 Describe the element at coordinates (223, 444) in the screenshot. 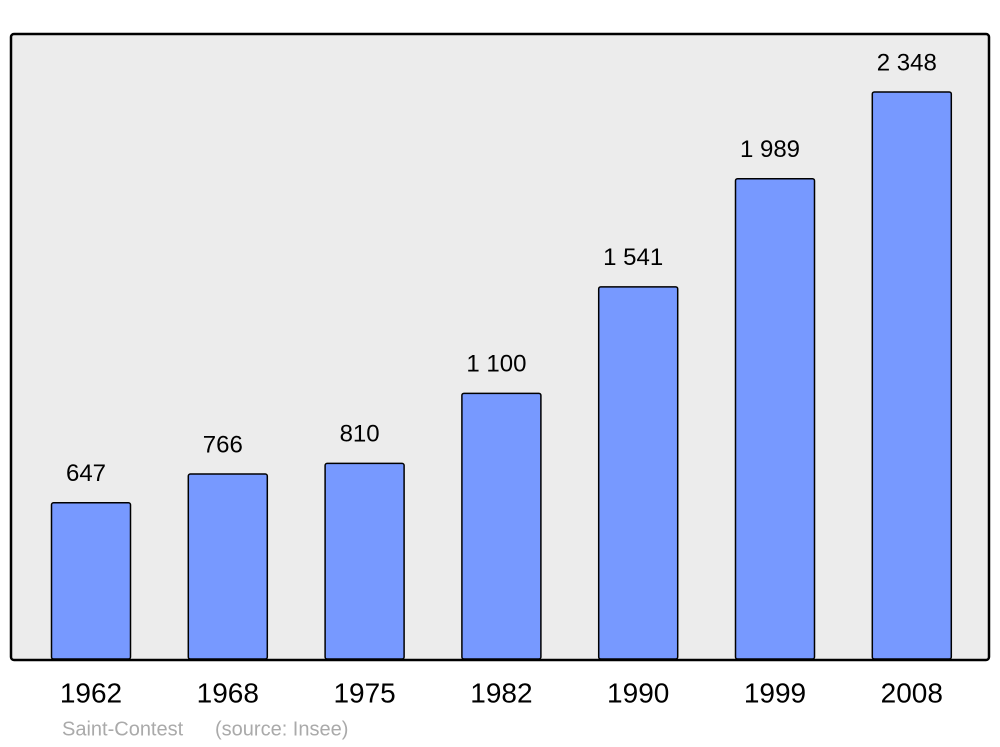

I see `value-label: 766` at that location.